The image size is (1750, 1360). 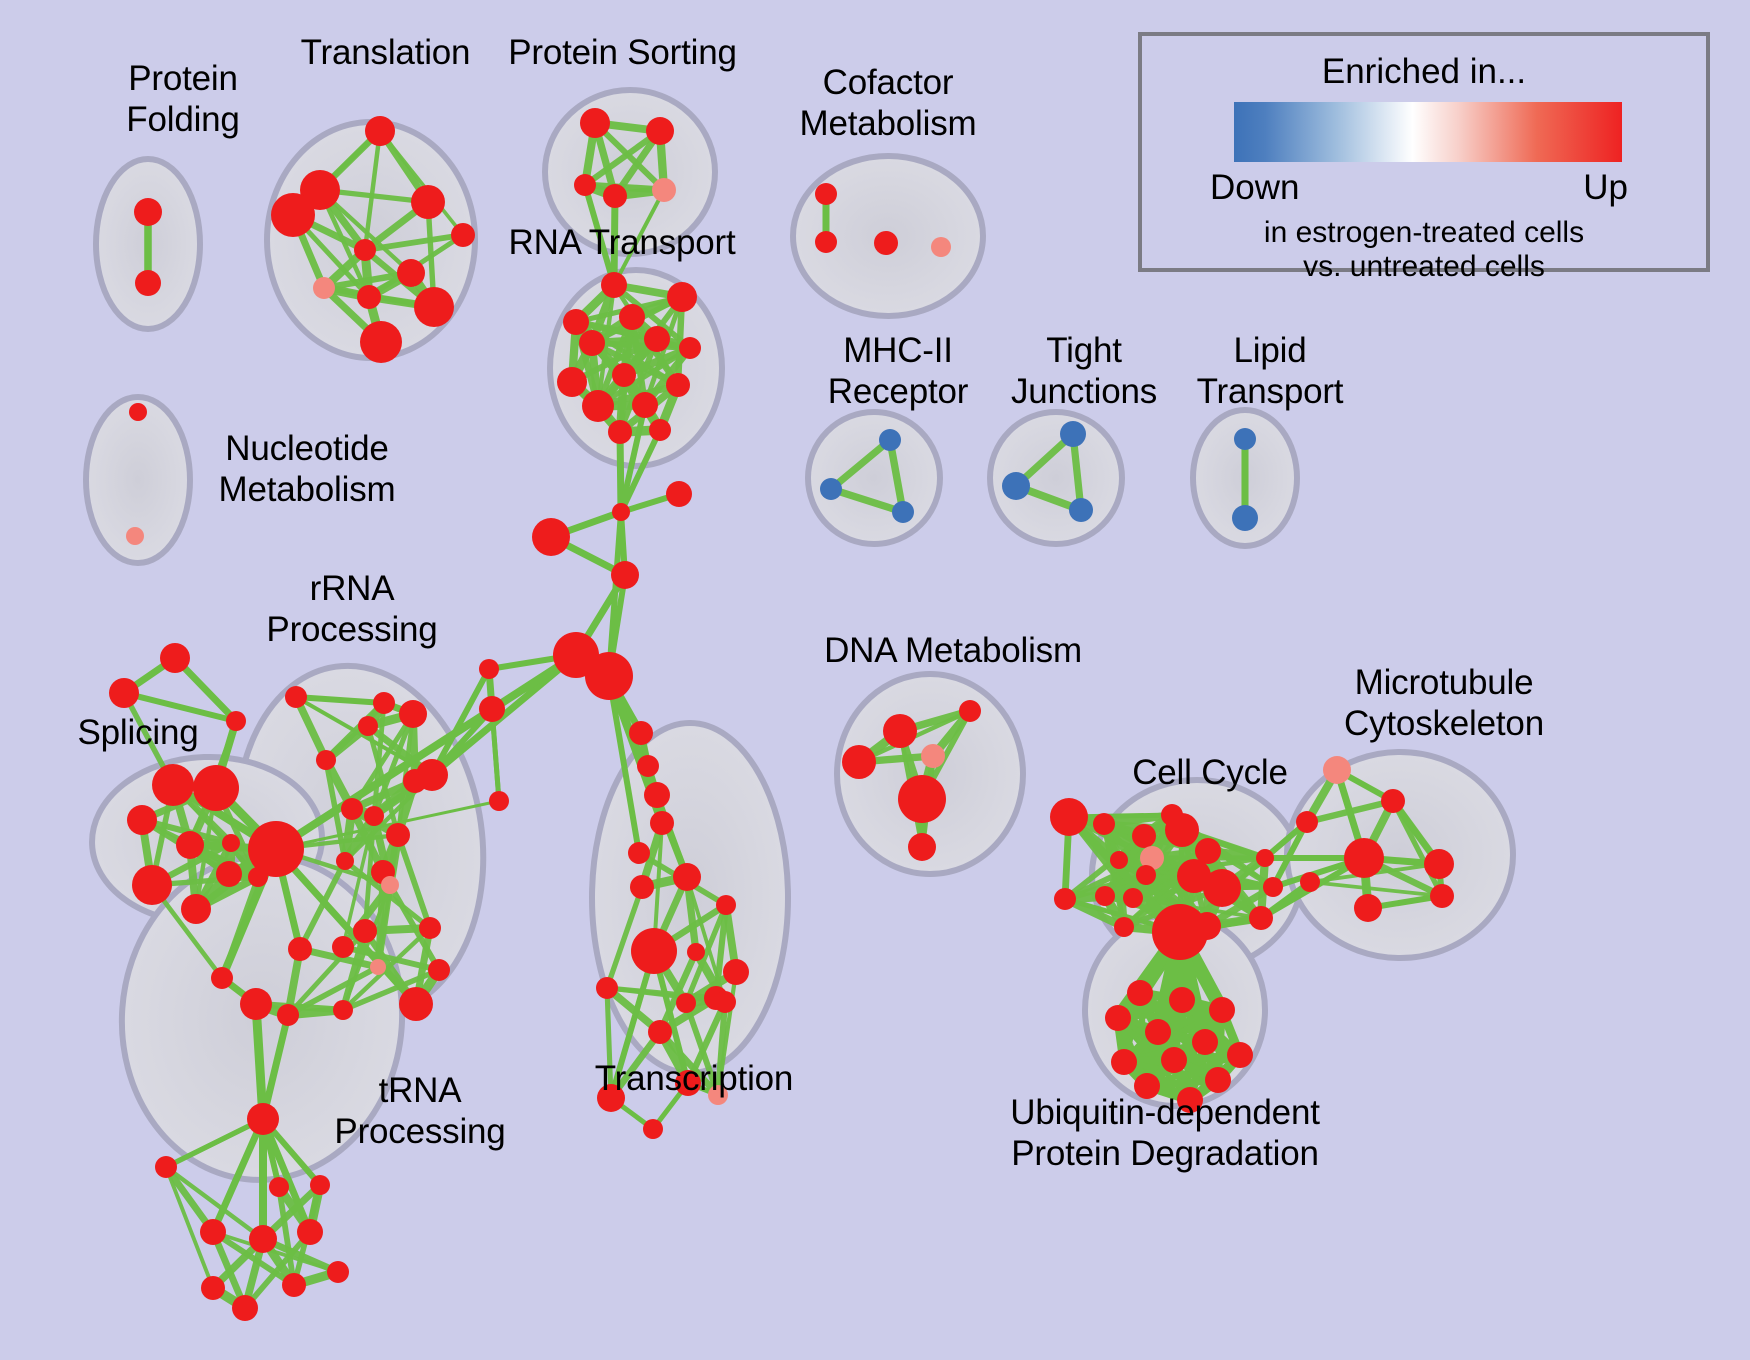 What do you see at coordinates (1210, 772) in the screenshot?
I see `cluster-label-cell-cycle: Cell Cycle` at bounding box center [1210, 772].